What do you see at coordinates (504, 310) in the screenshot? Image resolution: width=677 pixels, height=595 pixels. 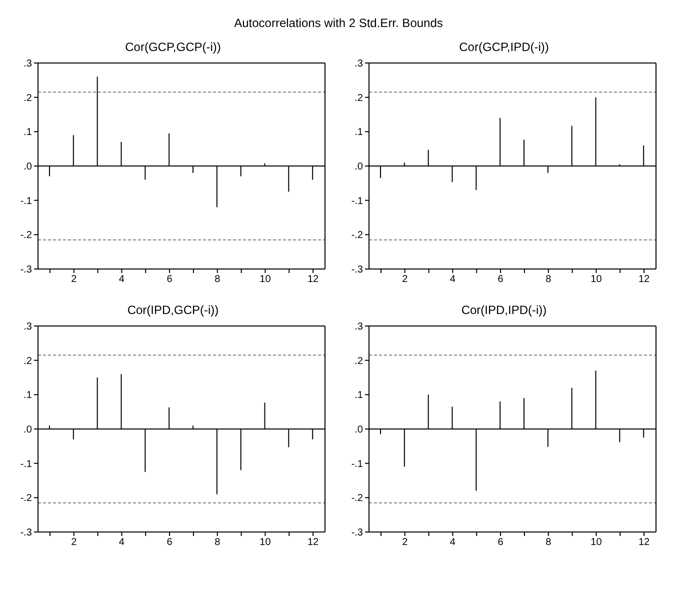 I see `chart-title: Cor(IPD,IPD(-i))` at bounding box center [504, 310].